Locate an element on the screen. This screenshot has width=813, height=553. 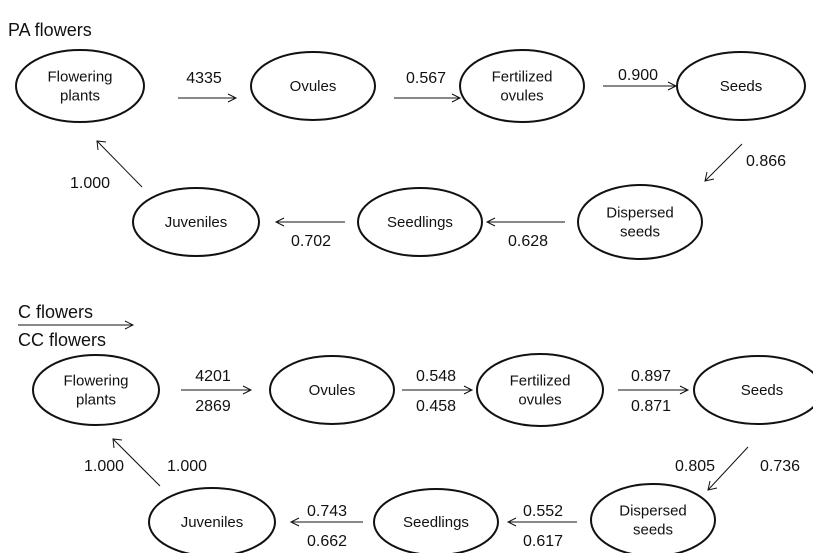
pa-edge-label-e4: 0.866 is located at coordinates (766, 161).